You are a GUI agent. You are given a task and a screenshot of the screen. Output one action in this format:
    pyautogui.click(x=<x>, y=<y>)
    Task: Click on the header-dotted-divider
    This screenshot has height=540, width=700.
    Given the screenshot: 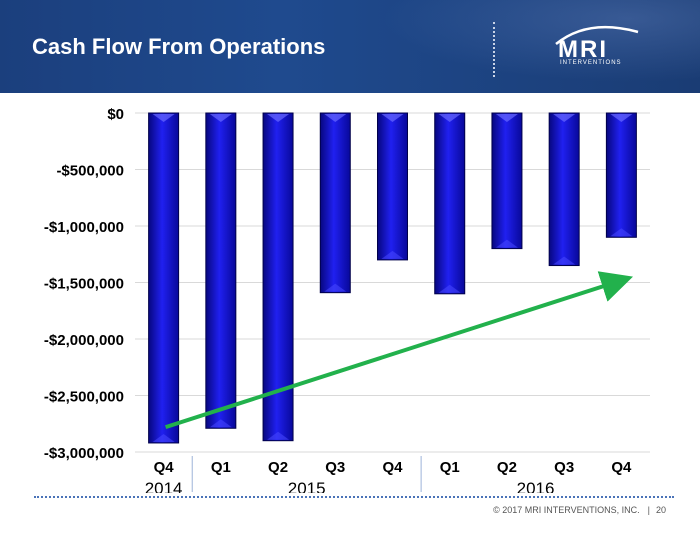 What is the action you would take?
    pyautogui.click(x=494, y=49)
    